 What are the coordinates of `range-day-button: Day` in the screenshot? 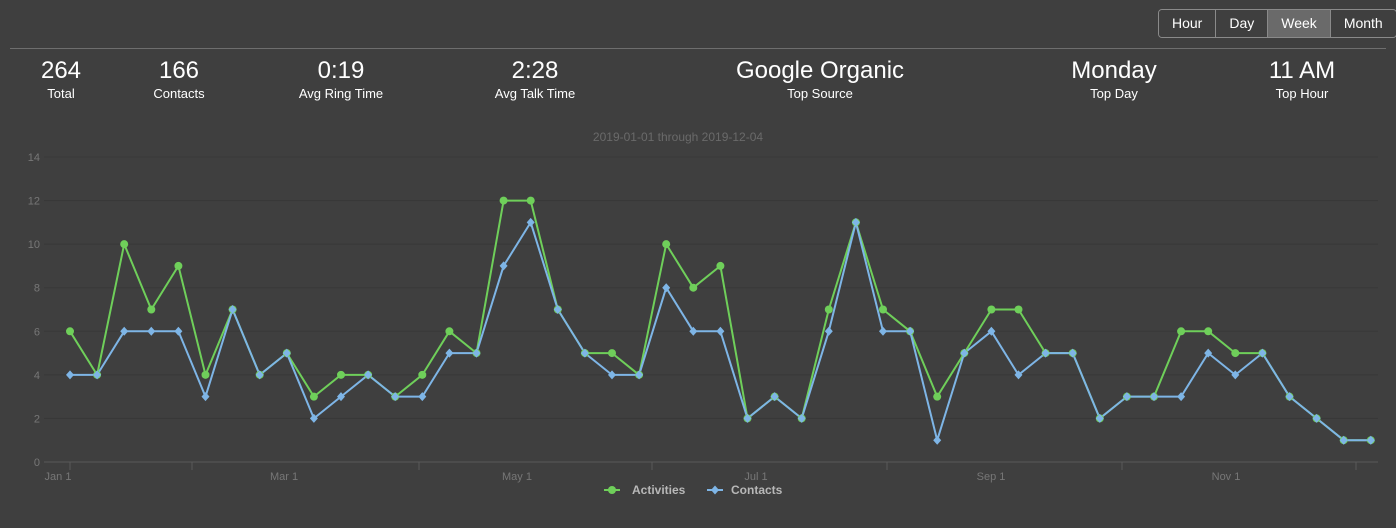 It's located at (1242, 23).